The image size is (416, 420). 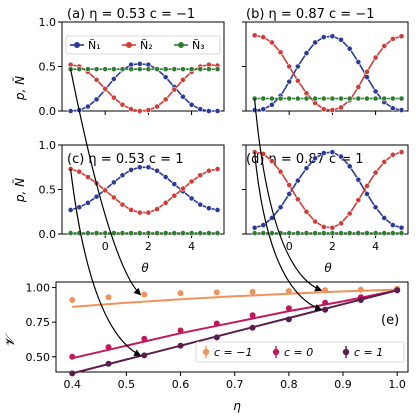 What do you see at coordinates (48, 234) in the screenshot?
I see `panel-c-ytick-label: 0.0` at bounding box center [48, 234].